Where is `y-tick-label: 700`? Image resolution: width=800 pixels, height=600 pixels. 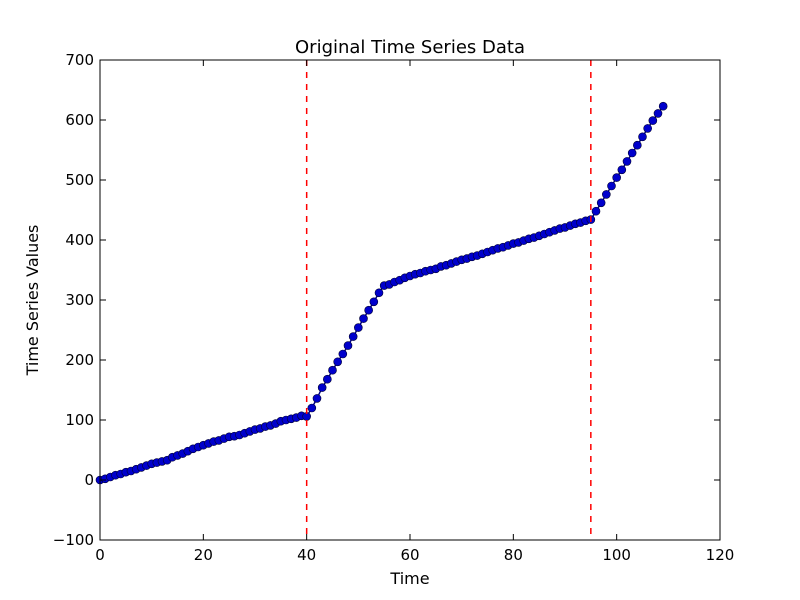
y-tick-label: 700 is located at coordinates (79, 60).